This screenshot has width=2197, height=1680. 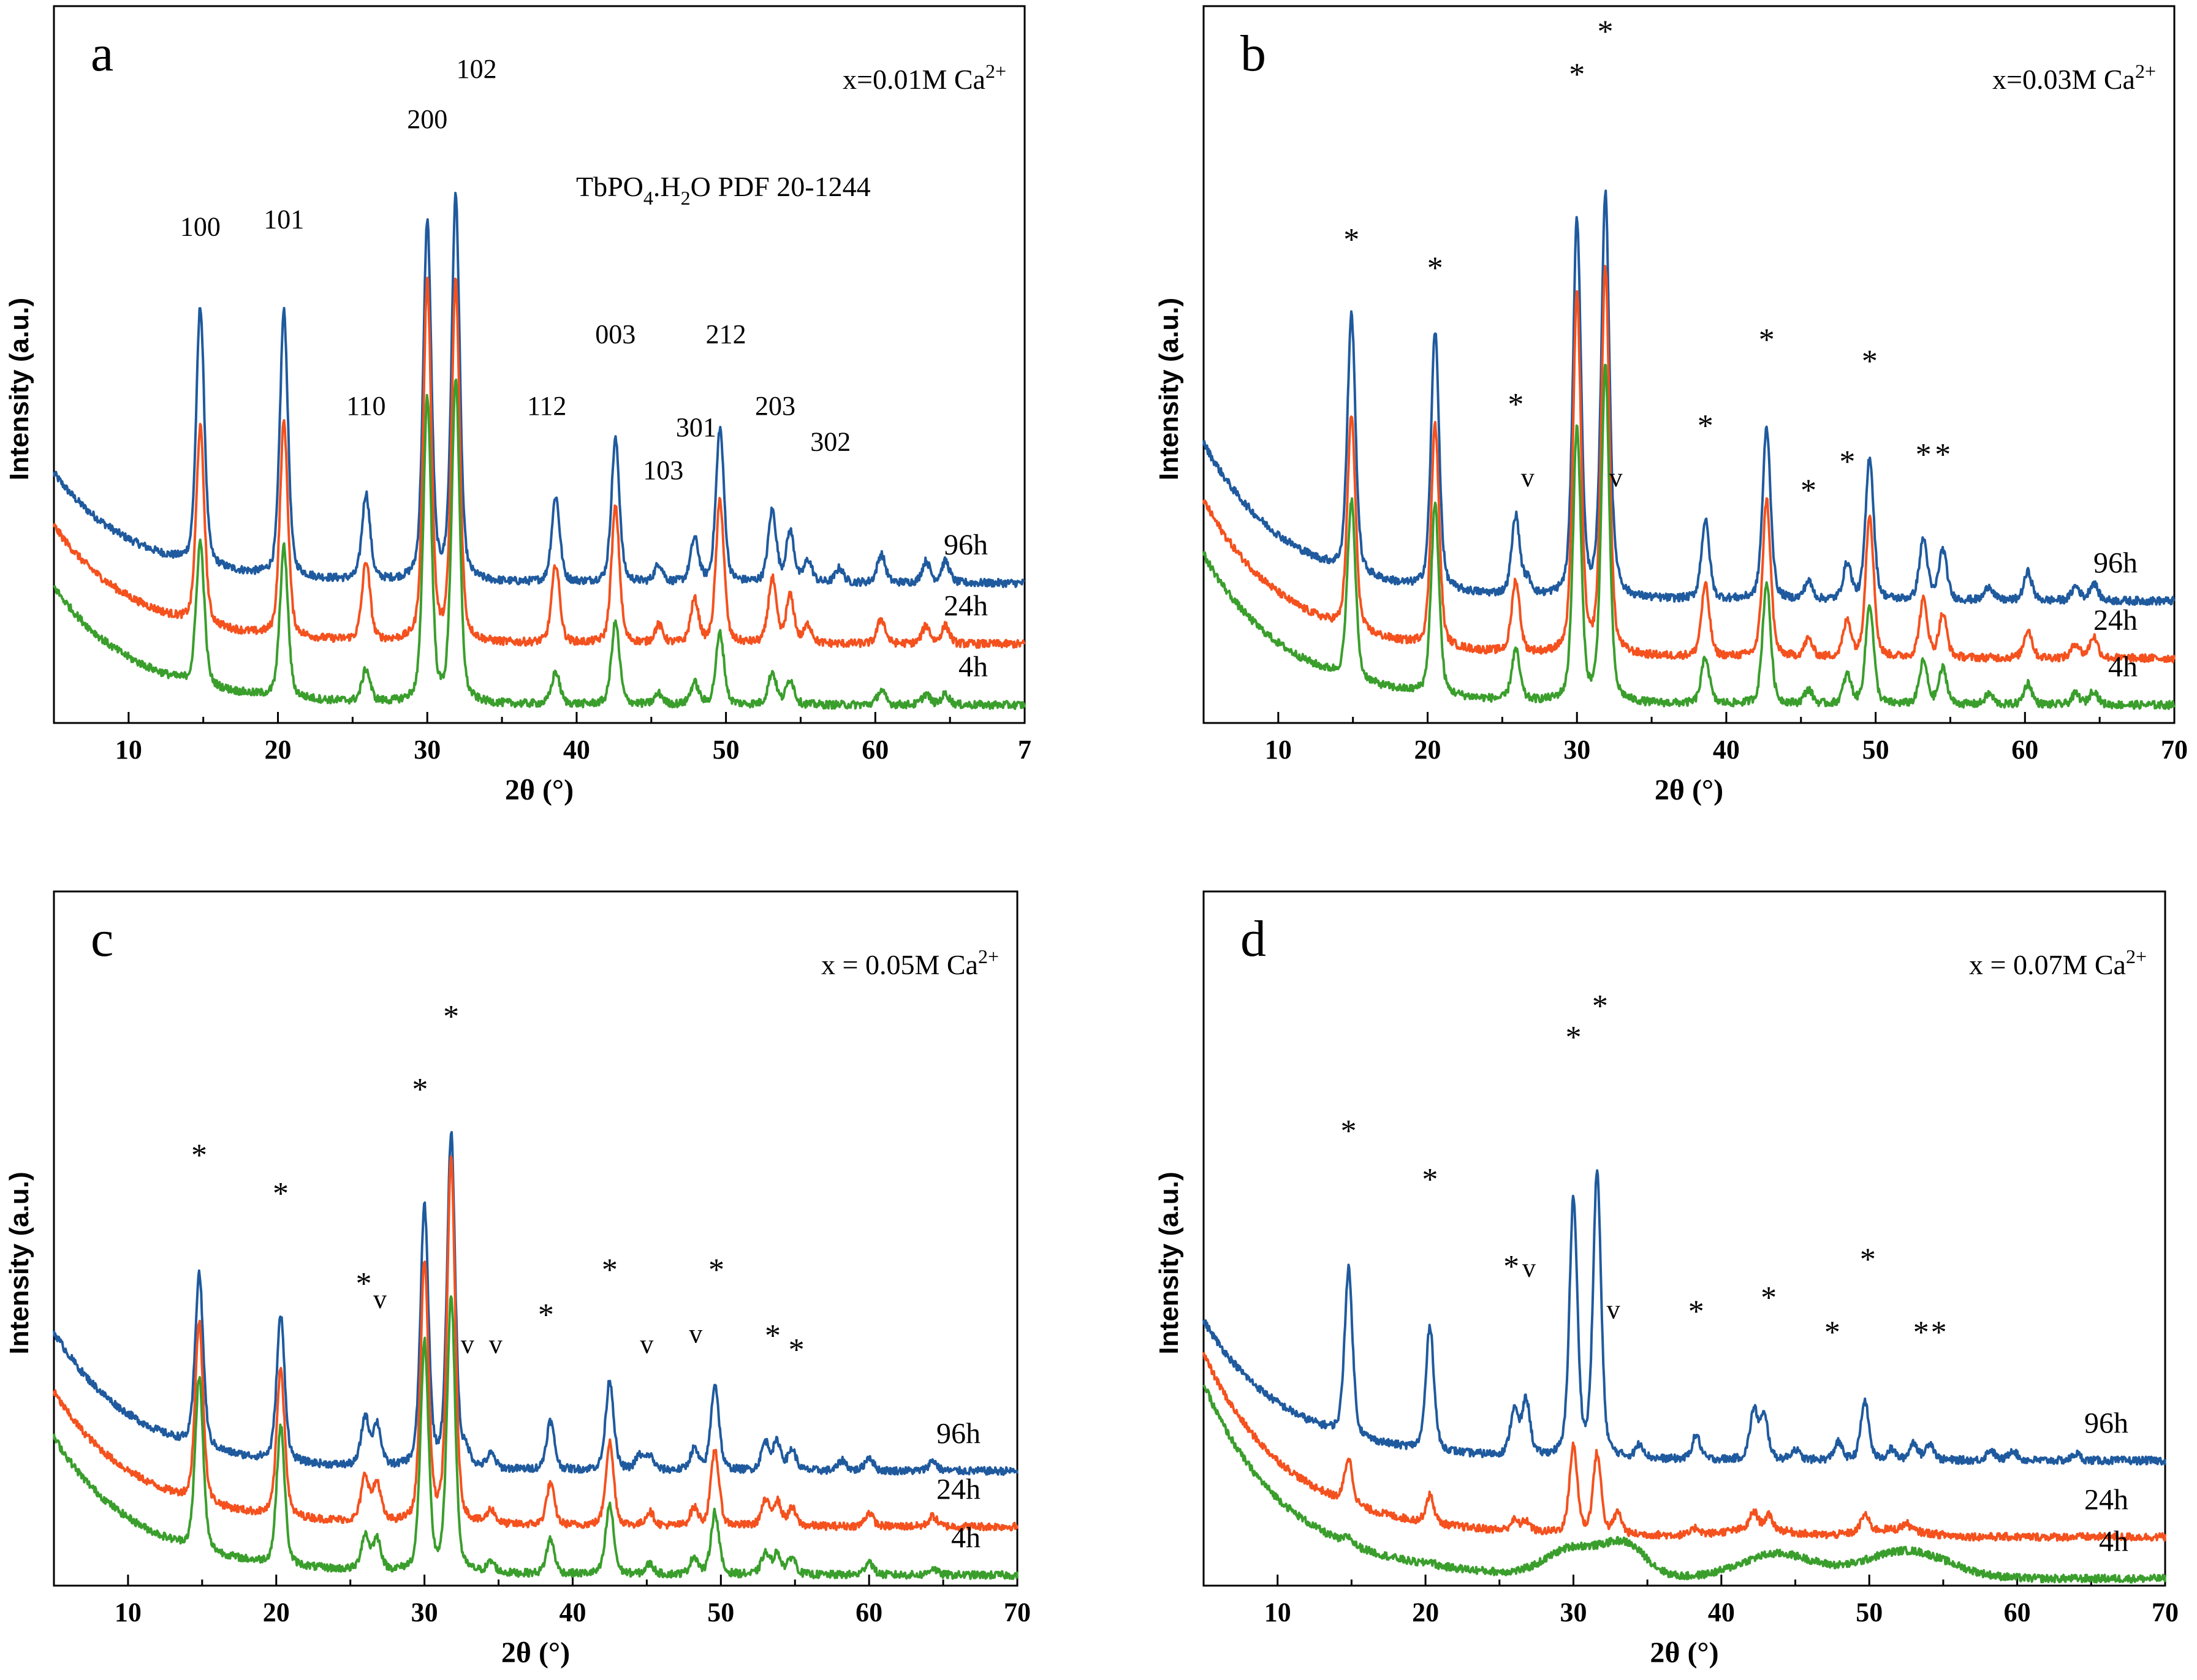 What do you see at coordinates (2074, 77) in the screenshot?
I see `concentration-label: x=0.03M Ca2+` at bounding box center [2074, 77].